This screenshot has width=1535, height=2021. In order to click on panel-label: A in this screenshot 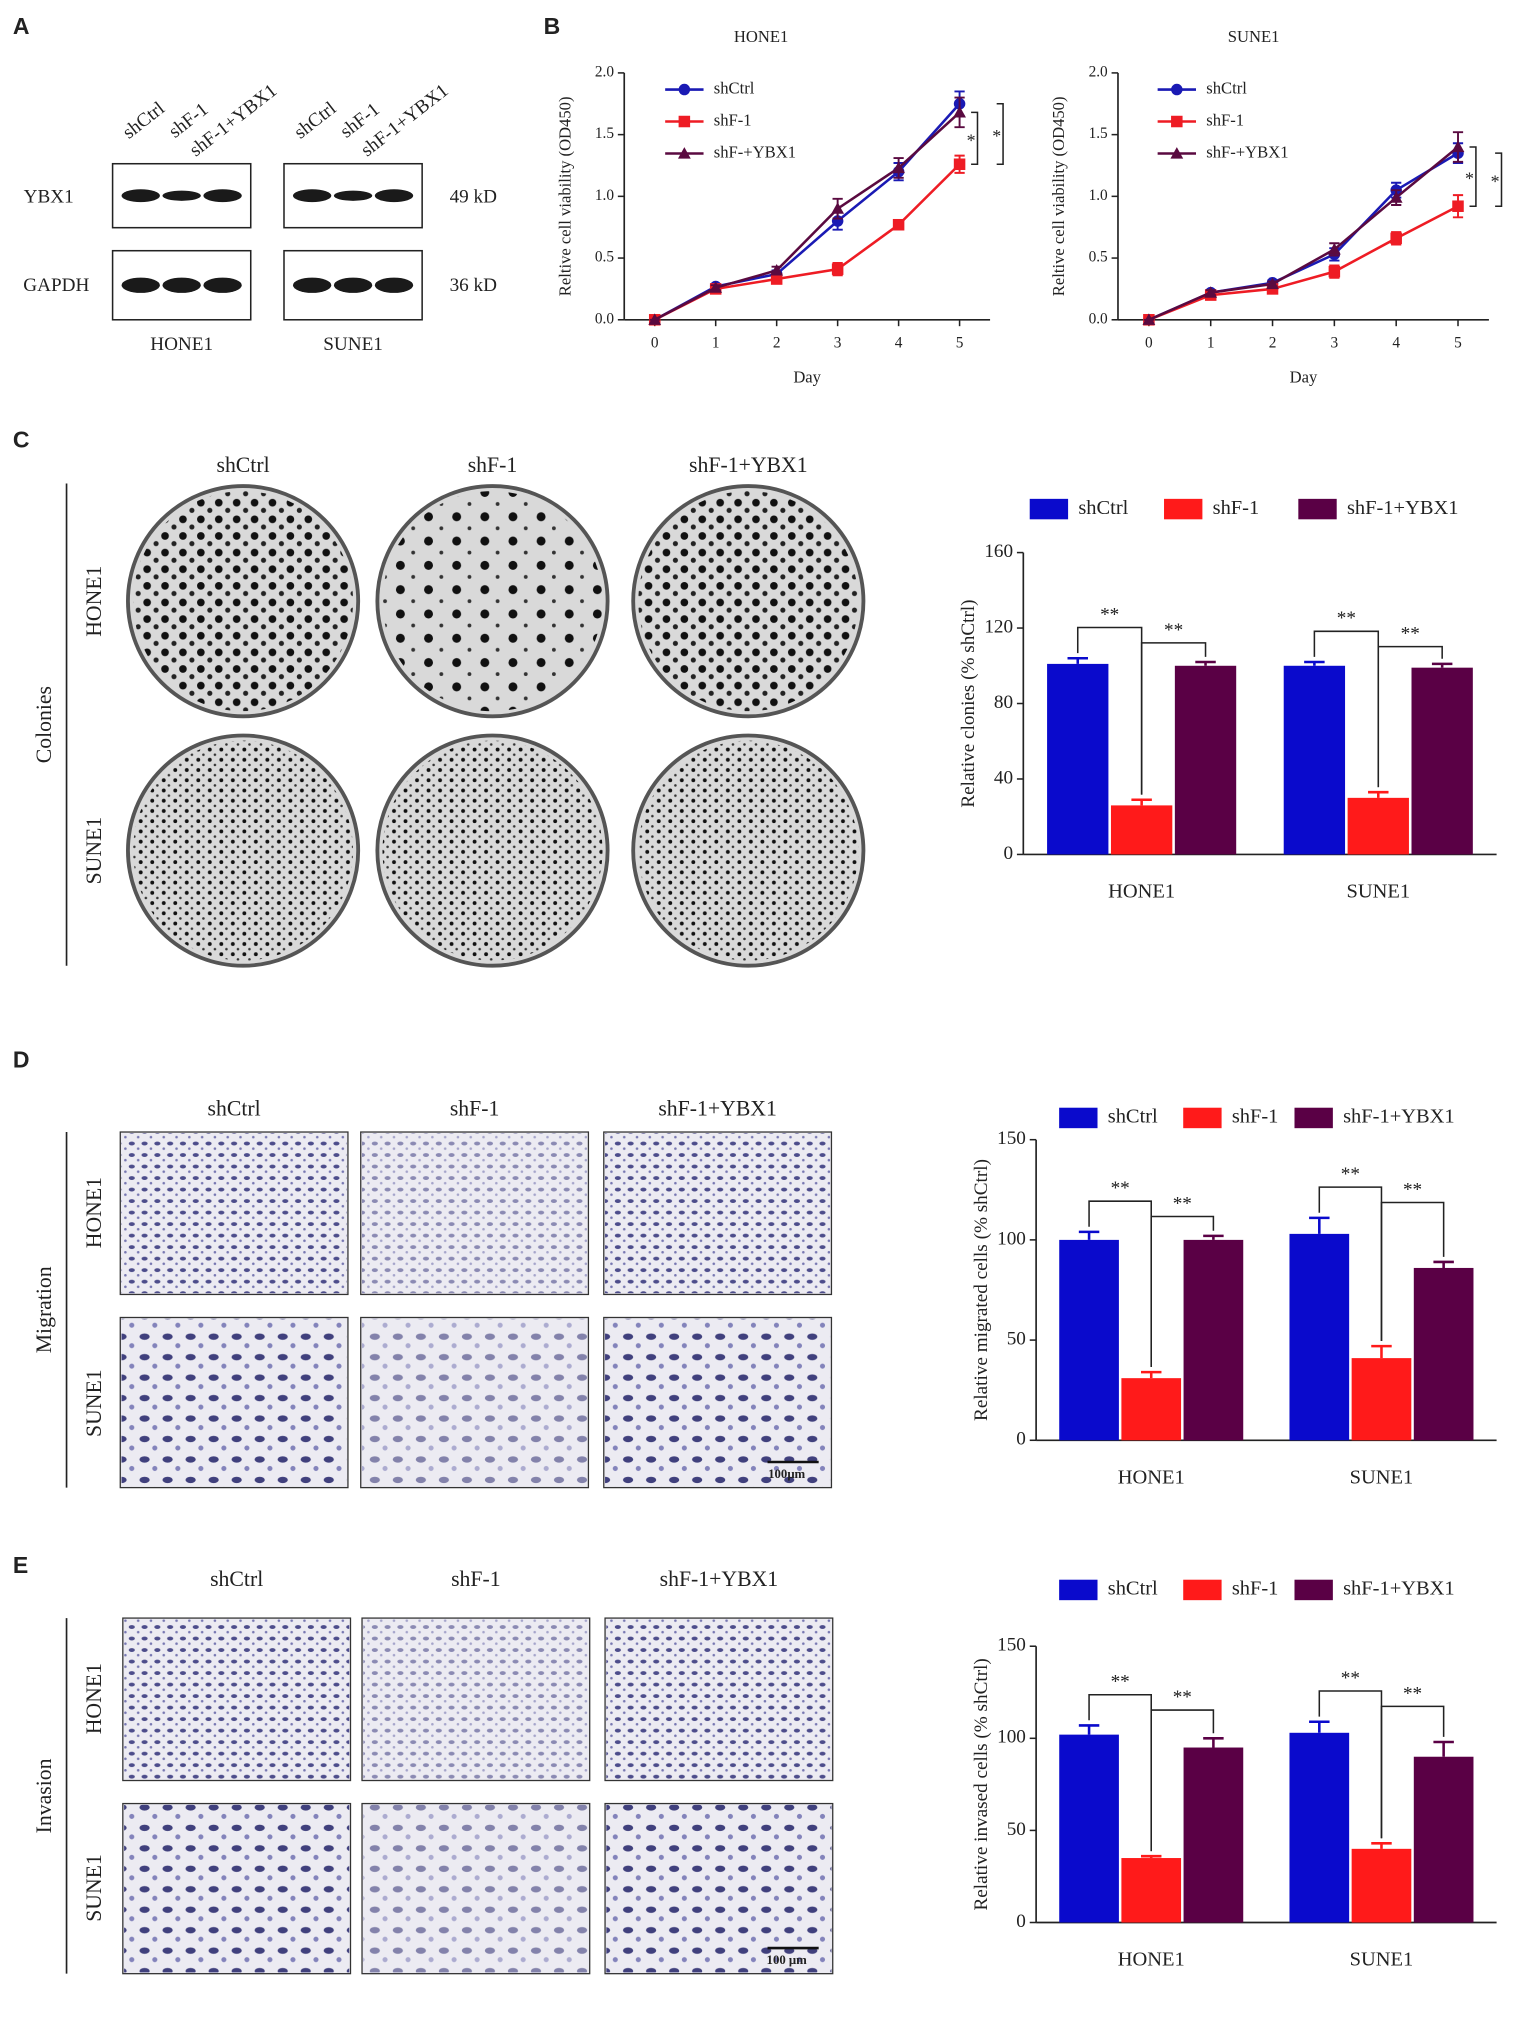, I will do `click(21, 26)`.